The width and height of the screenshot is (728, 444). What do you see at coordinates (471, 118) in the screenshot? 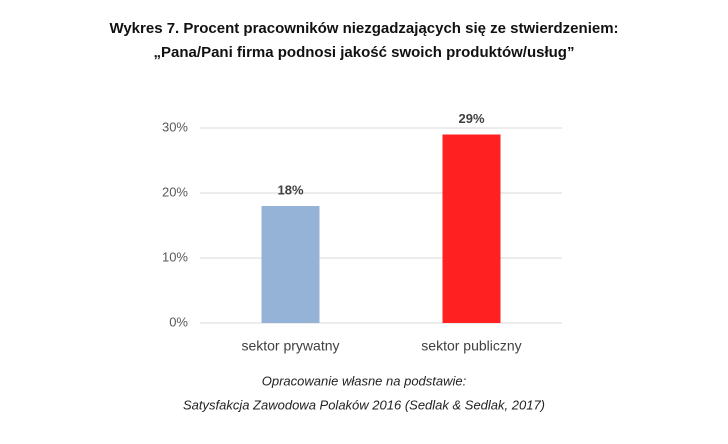
I see `value-label: 29%` at bounding box center [471, 118].